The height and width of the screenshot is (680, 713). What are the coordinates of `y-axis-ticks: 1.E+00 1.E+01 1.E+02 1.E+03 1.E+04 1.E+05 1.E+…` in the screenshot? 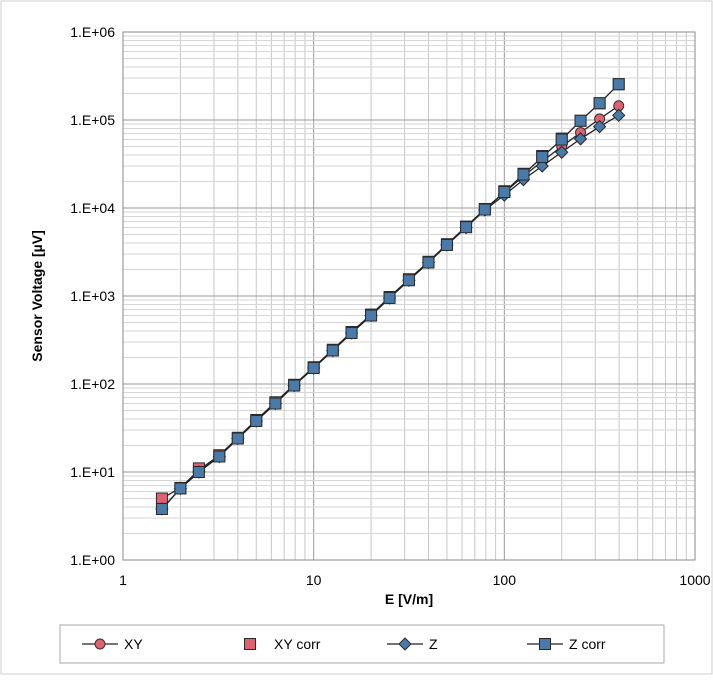 It's located at (92, 296).